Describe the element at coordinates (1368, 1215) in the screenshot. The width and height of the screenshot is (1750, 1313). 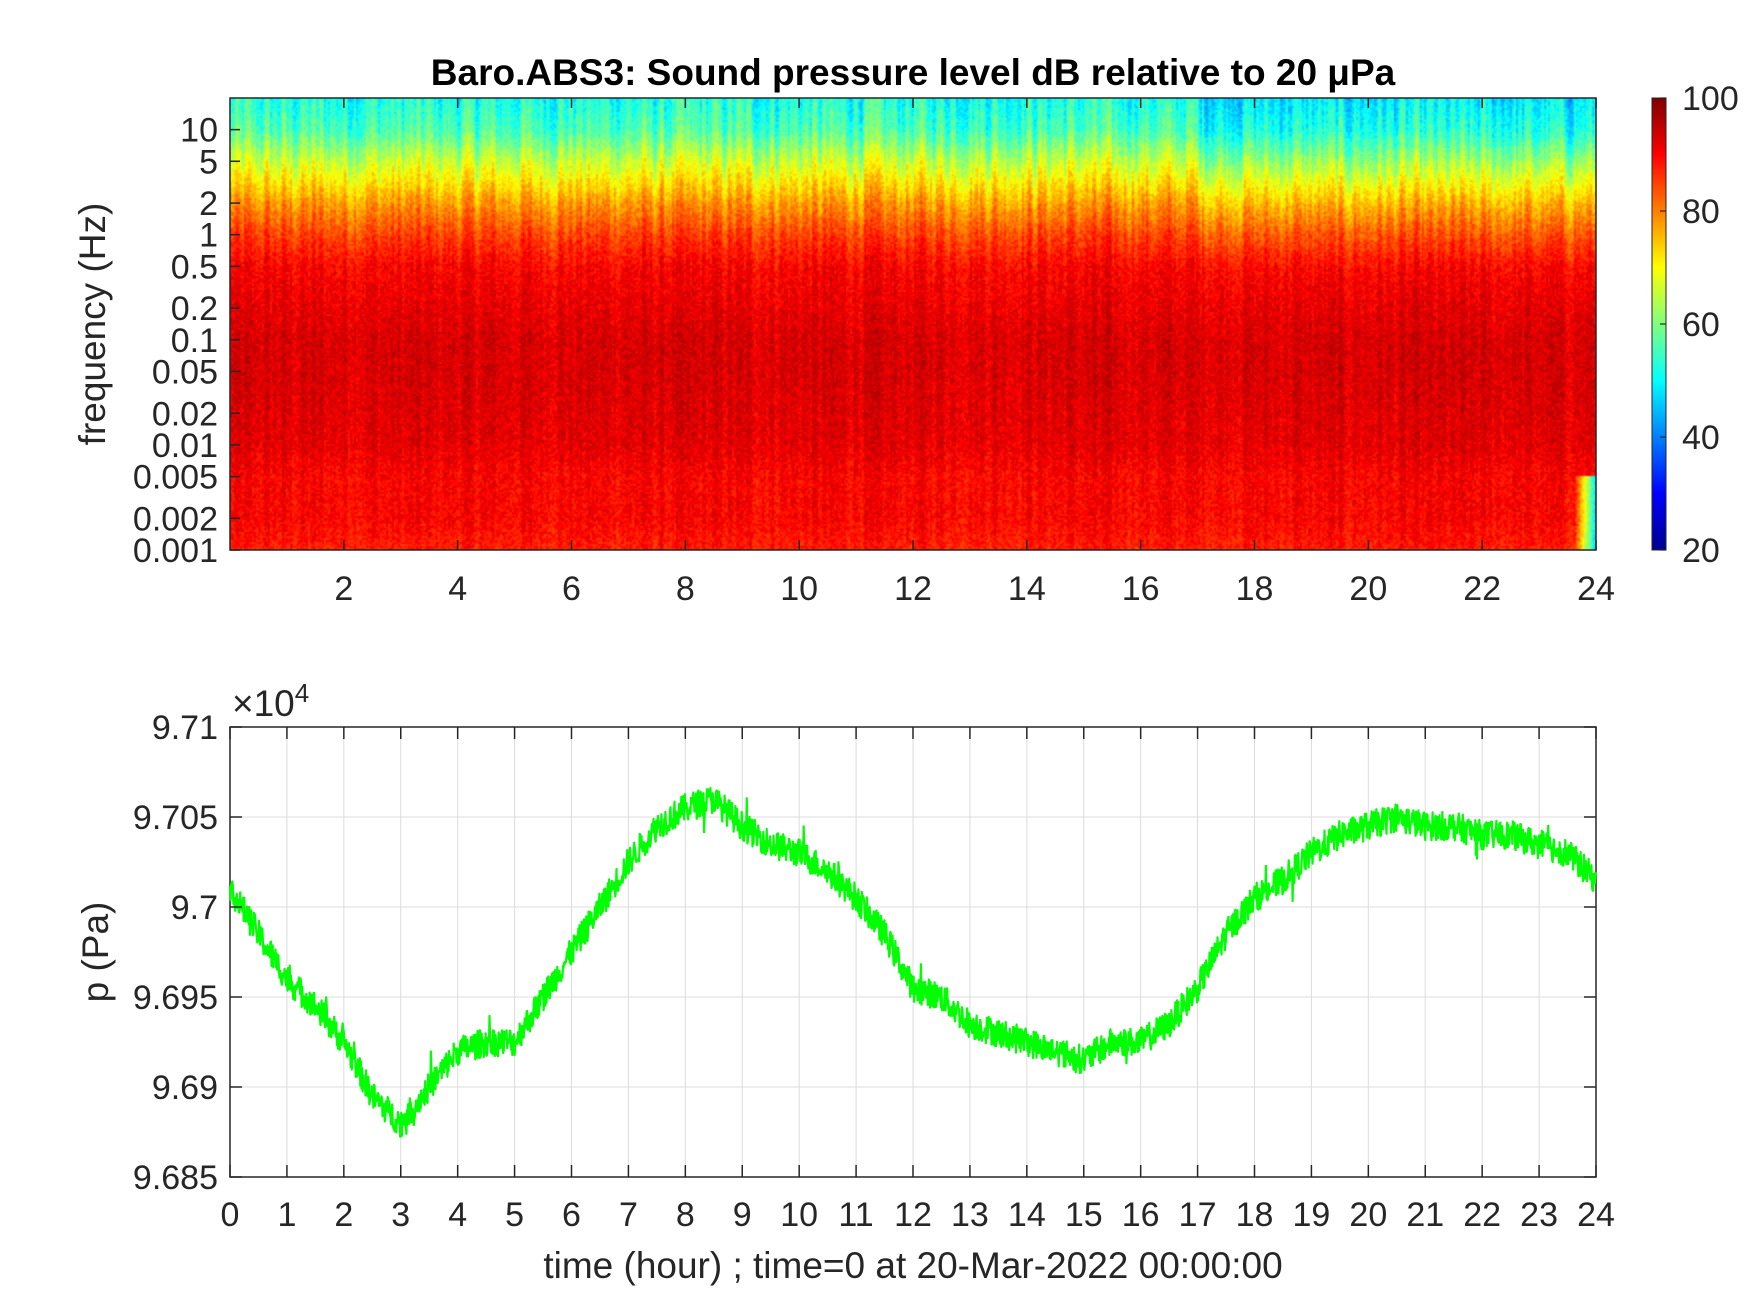
I see `line-x-tick-label: 20` at that location.